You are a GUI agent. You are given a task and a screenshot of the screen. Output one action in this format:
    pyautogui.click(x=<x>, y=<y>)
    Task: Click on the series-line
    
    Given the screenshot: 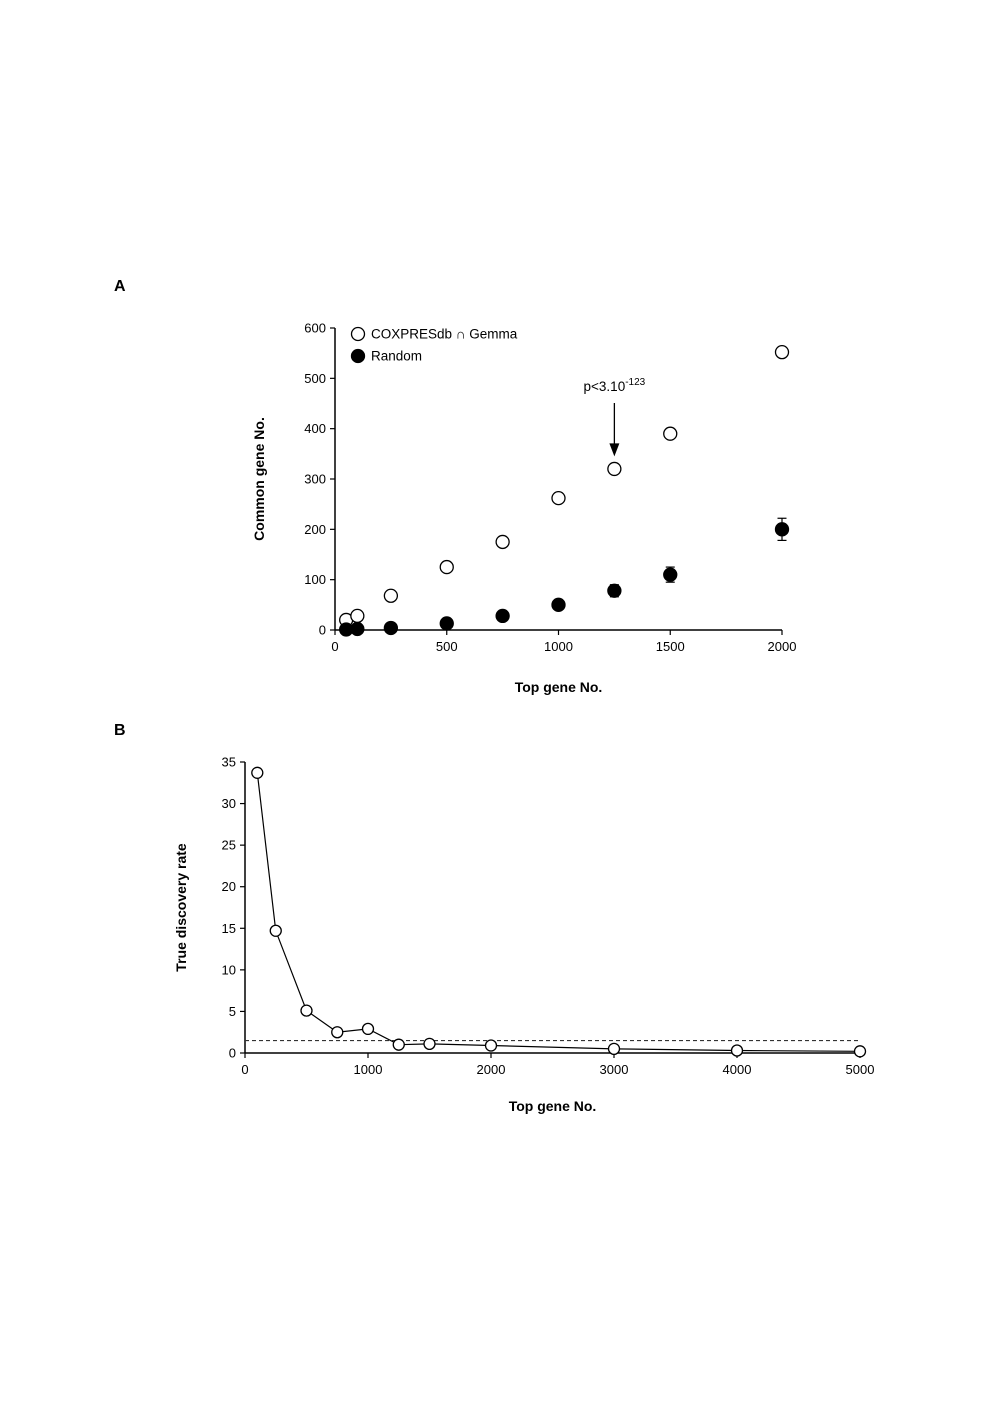 What is the action you would take?
    pyautogui.click(x=558, y=912)
    